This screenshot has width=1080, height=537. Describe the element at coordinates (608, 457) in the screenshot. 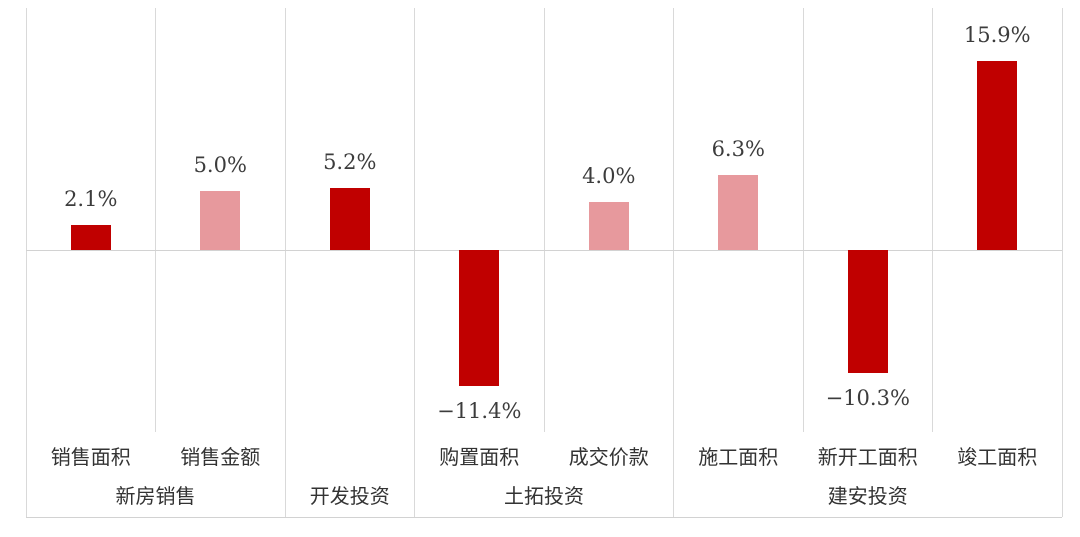

I see `category-label: 成交价款` at that location.